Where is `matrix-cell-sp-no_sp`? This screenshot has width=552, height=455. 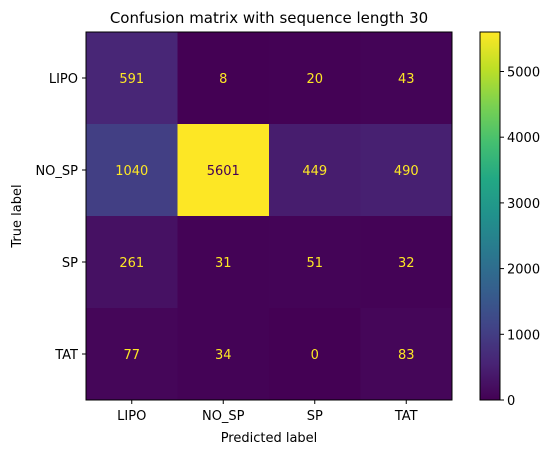 matrix-cell-sp-no_sp is located at coordinates (223, 262).